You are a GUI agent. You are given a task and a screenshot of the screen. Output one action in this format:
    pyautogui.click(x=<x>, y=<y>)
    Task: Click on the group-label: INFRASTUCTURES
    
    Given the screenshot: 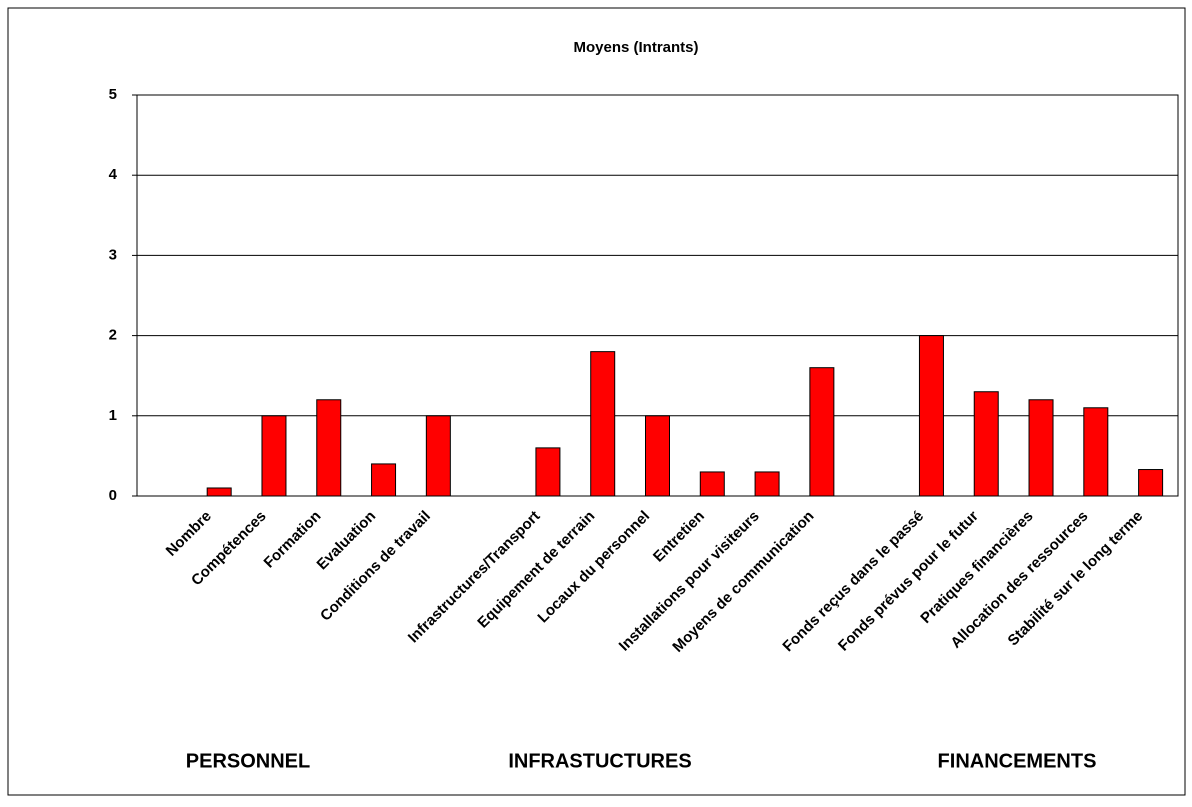 What is the action you would take?
    pyautogui.click(x=599, y=761)
    